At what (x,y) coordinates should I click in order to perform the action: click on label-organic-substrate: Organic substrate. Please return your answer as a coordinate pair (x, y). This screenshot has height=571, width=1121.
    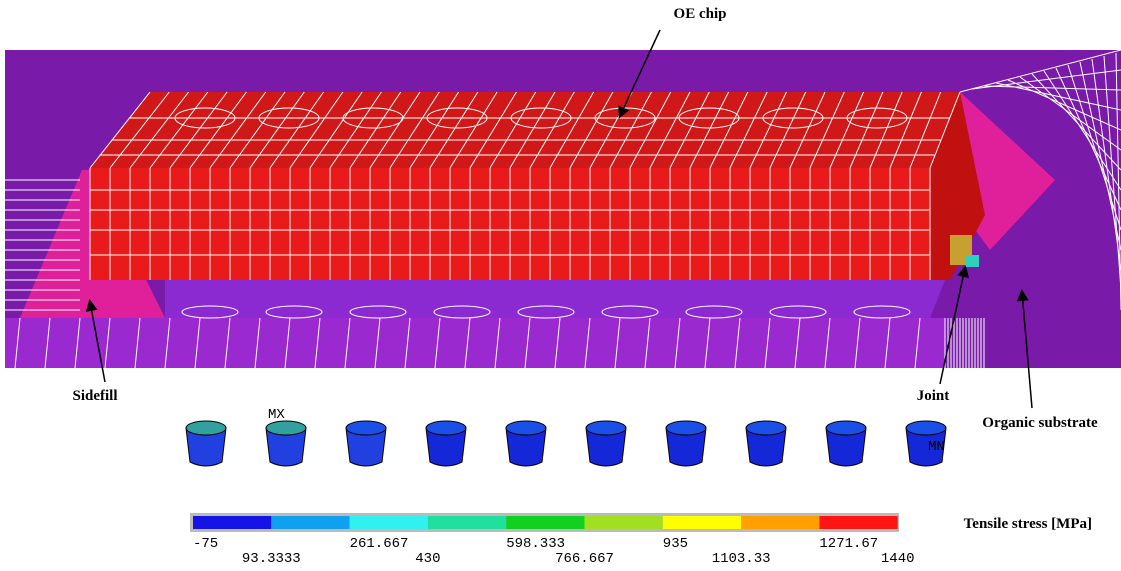
    Looking at the image, I should click on (1040, 423).